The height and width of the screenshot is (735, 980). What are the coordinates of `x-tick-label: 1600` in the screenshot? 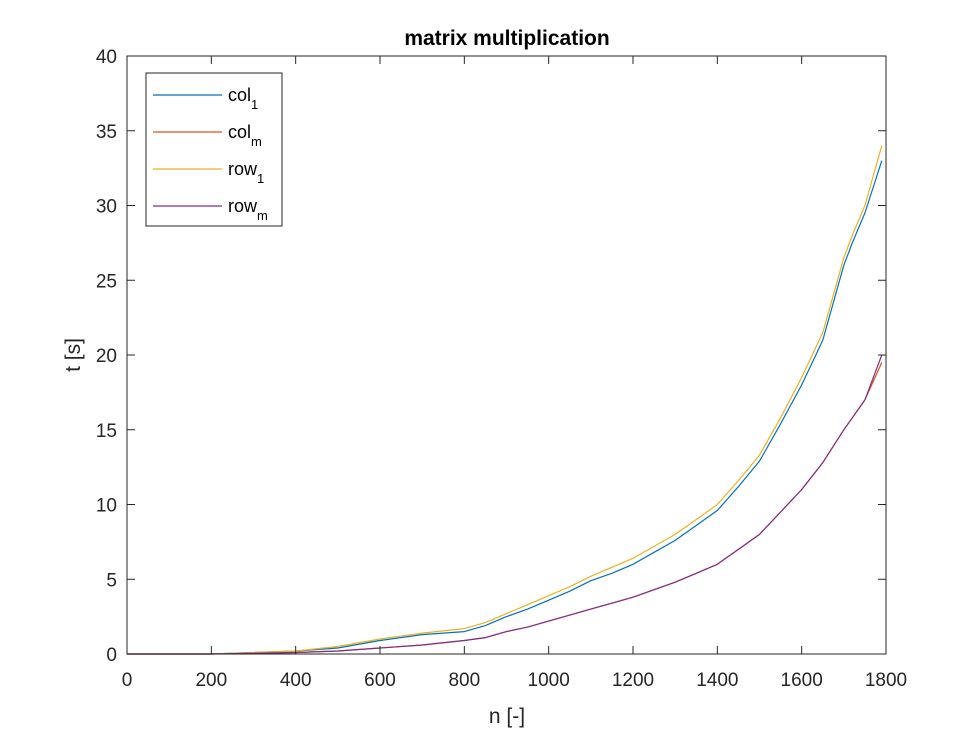 It's located at (802, 680).